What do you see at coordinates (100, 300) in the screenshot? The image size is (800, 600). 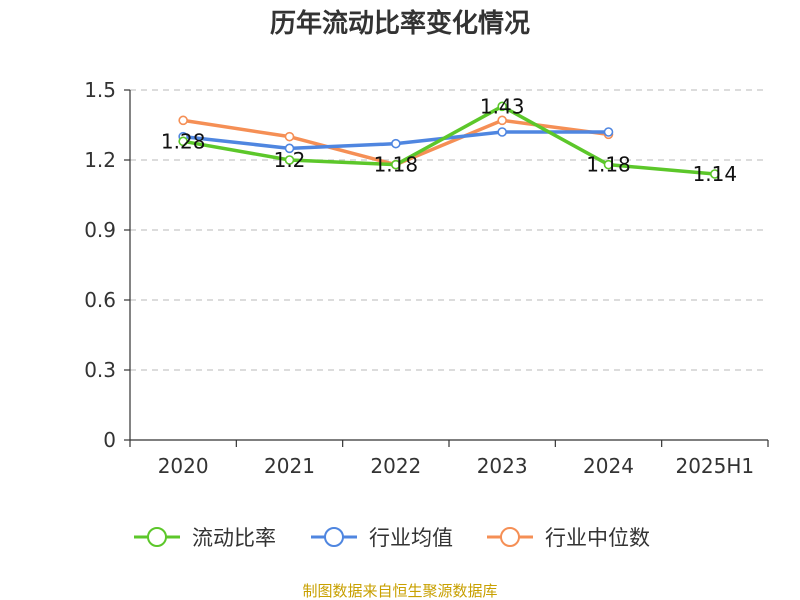 I see `y-tick-label: 0.6` at bounding box center [100, 300].